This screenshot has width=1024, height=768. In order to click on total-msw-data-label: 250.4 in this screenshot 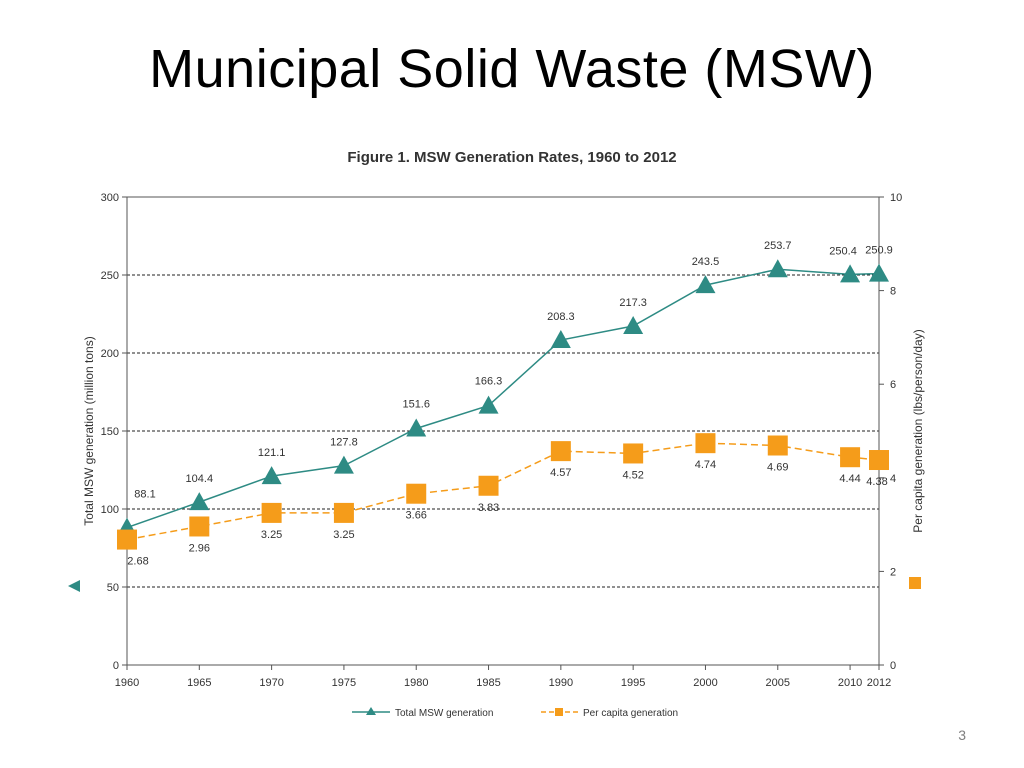, I will do `click(843, 251)`.